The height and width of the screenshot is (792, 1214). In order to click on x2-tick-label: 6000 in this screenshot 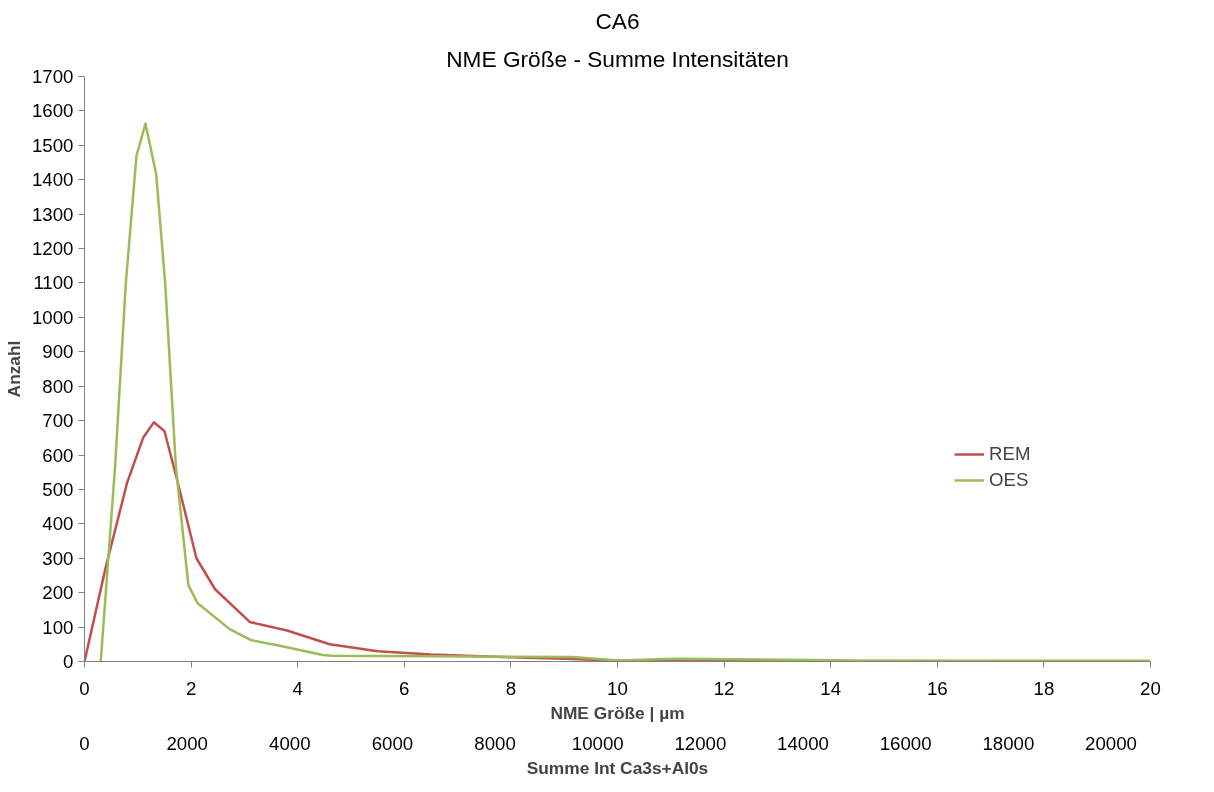, I will do `click(392, 743)`.